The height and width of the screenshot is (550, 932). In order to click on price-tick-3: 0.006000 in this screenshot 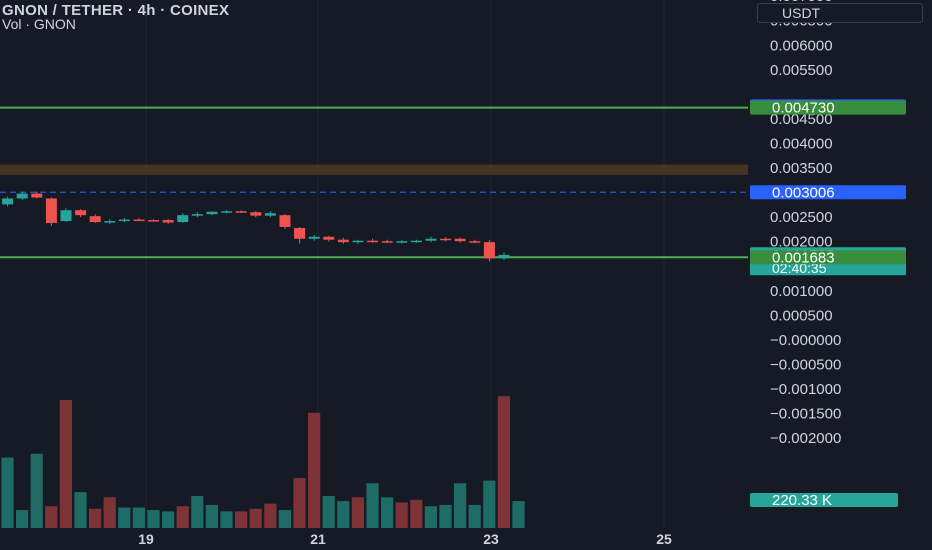, I will do `click(801, 45)`.